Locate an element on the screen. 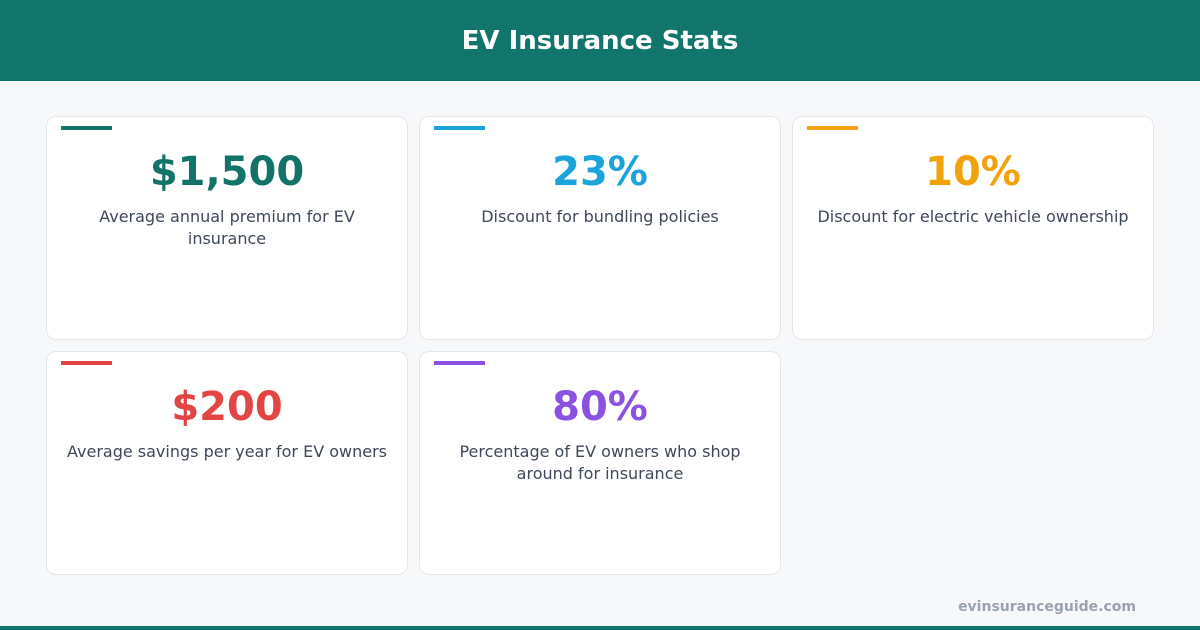  stat-description: Discount for bundling policies is located at coordinates (600, 216).